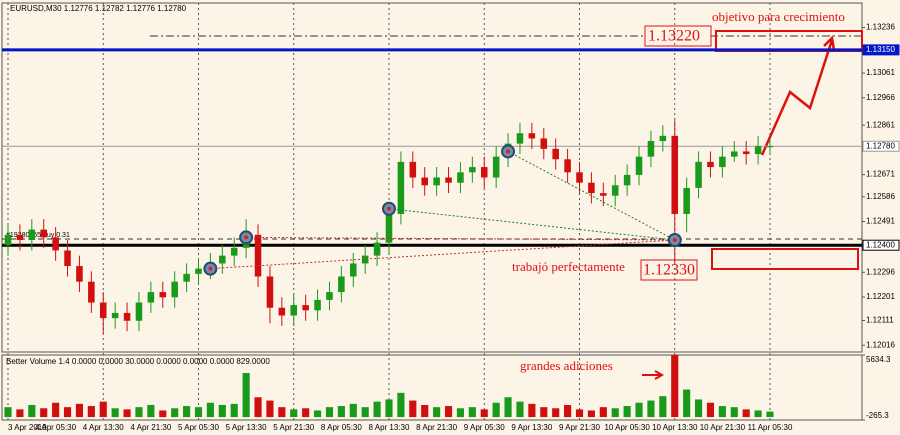 This screenshot has height=435, width=900. What do you see at coordinates (627, 427) in the screenshot?
I see `x-tick-label: 10 Apr 05:30` at bounding box center [627, 427].